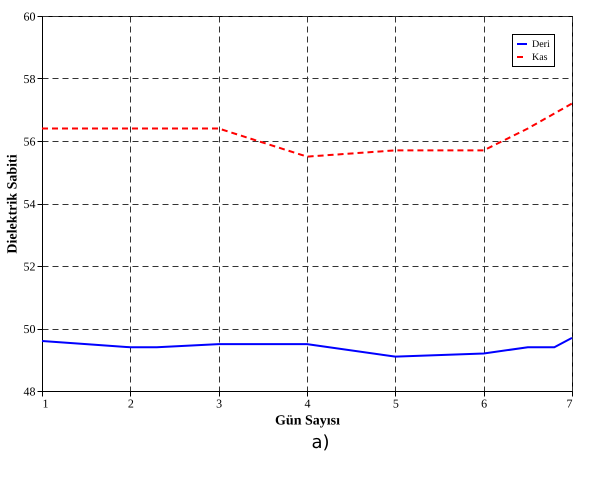 The height and width of the screenshot is (490, 601). Describe the element at coordinates (30, 141) in the screenshot. I see `y-tick-label: 56` at that location.